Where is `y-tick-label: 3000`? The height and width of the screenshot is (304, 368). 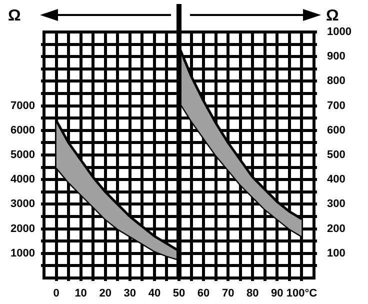
y-tick-label: 3000 is located at coordinates (22, 204).